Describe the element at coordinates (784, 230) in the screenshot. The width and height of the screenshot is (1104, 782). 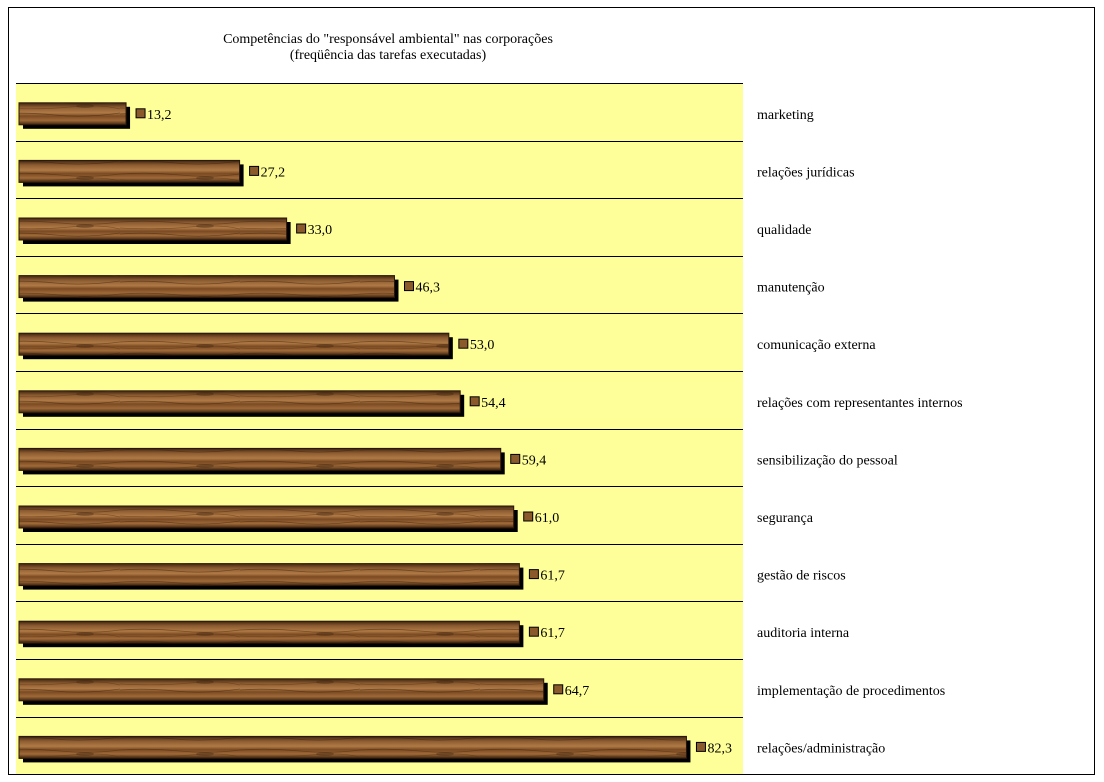
I see `category-label: qualidade` at that location.